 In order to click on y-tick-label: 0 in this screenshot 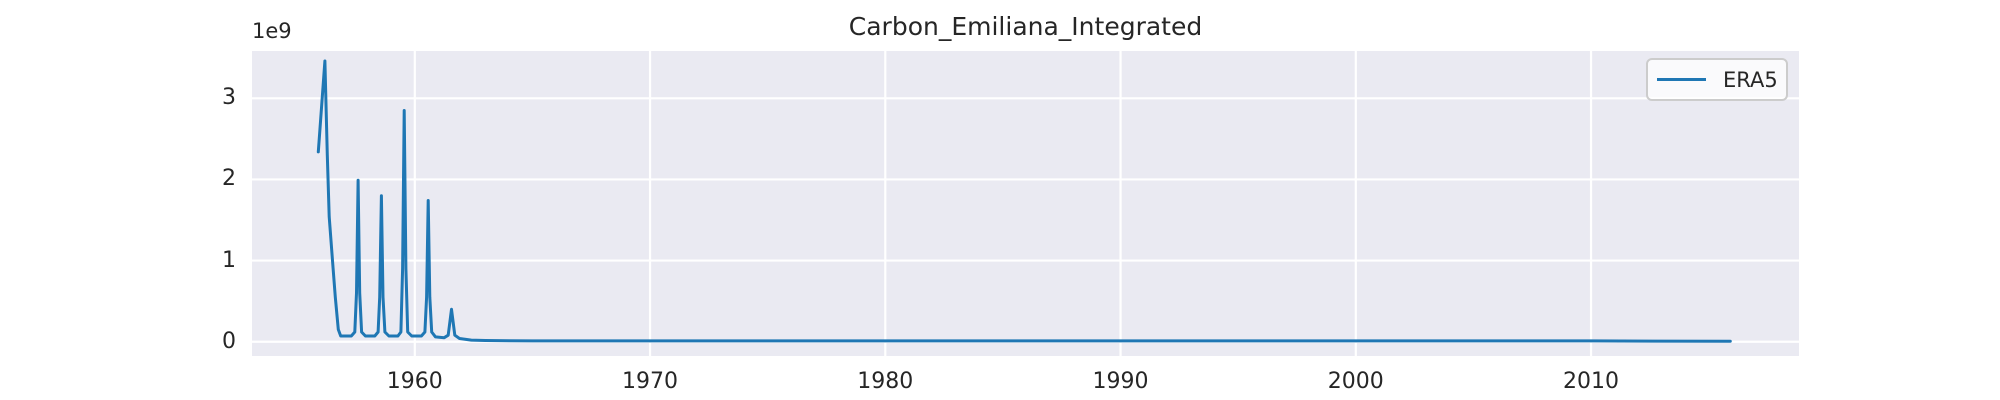, I will do `click(229, 341)`.